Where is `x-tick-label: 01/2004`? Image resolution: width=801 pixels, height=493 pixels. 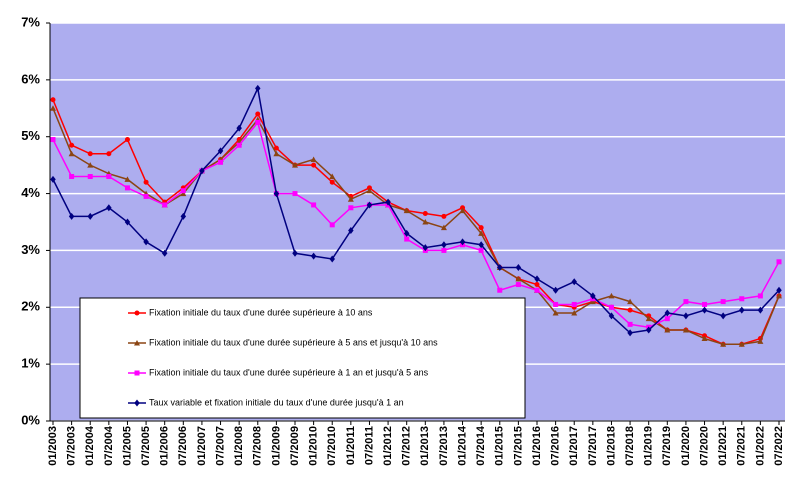 x-tick-label: 01/2004 is located at coordinates (90, 445).